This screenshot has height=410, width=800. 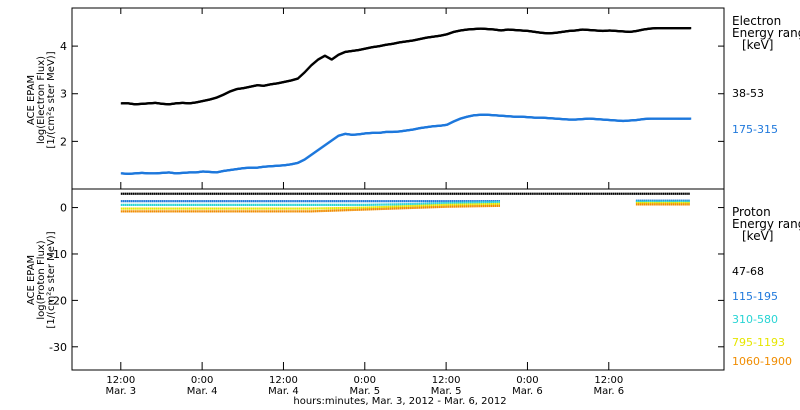 What do you see at coordinates (63, 46) in the screenshot?
I see `y-tick-label: 4` at bounding box center [63, 46].